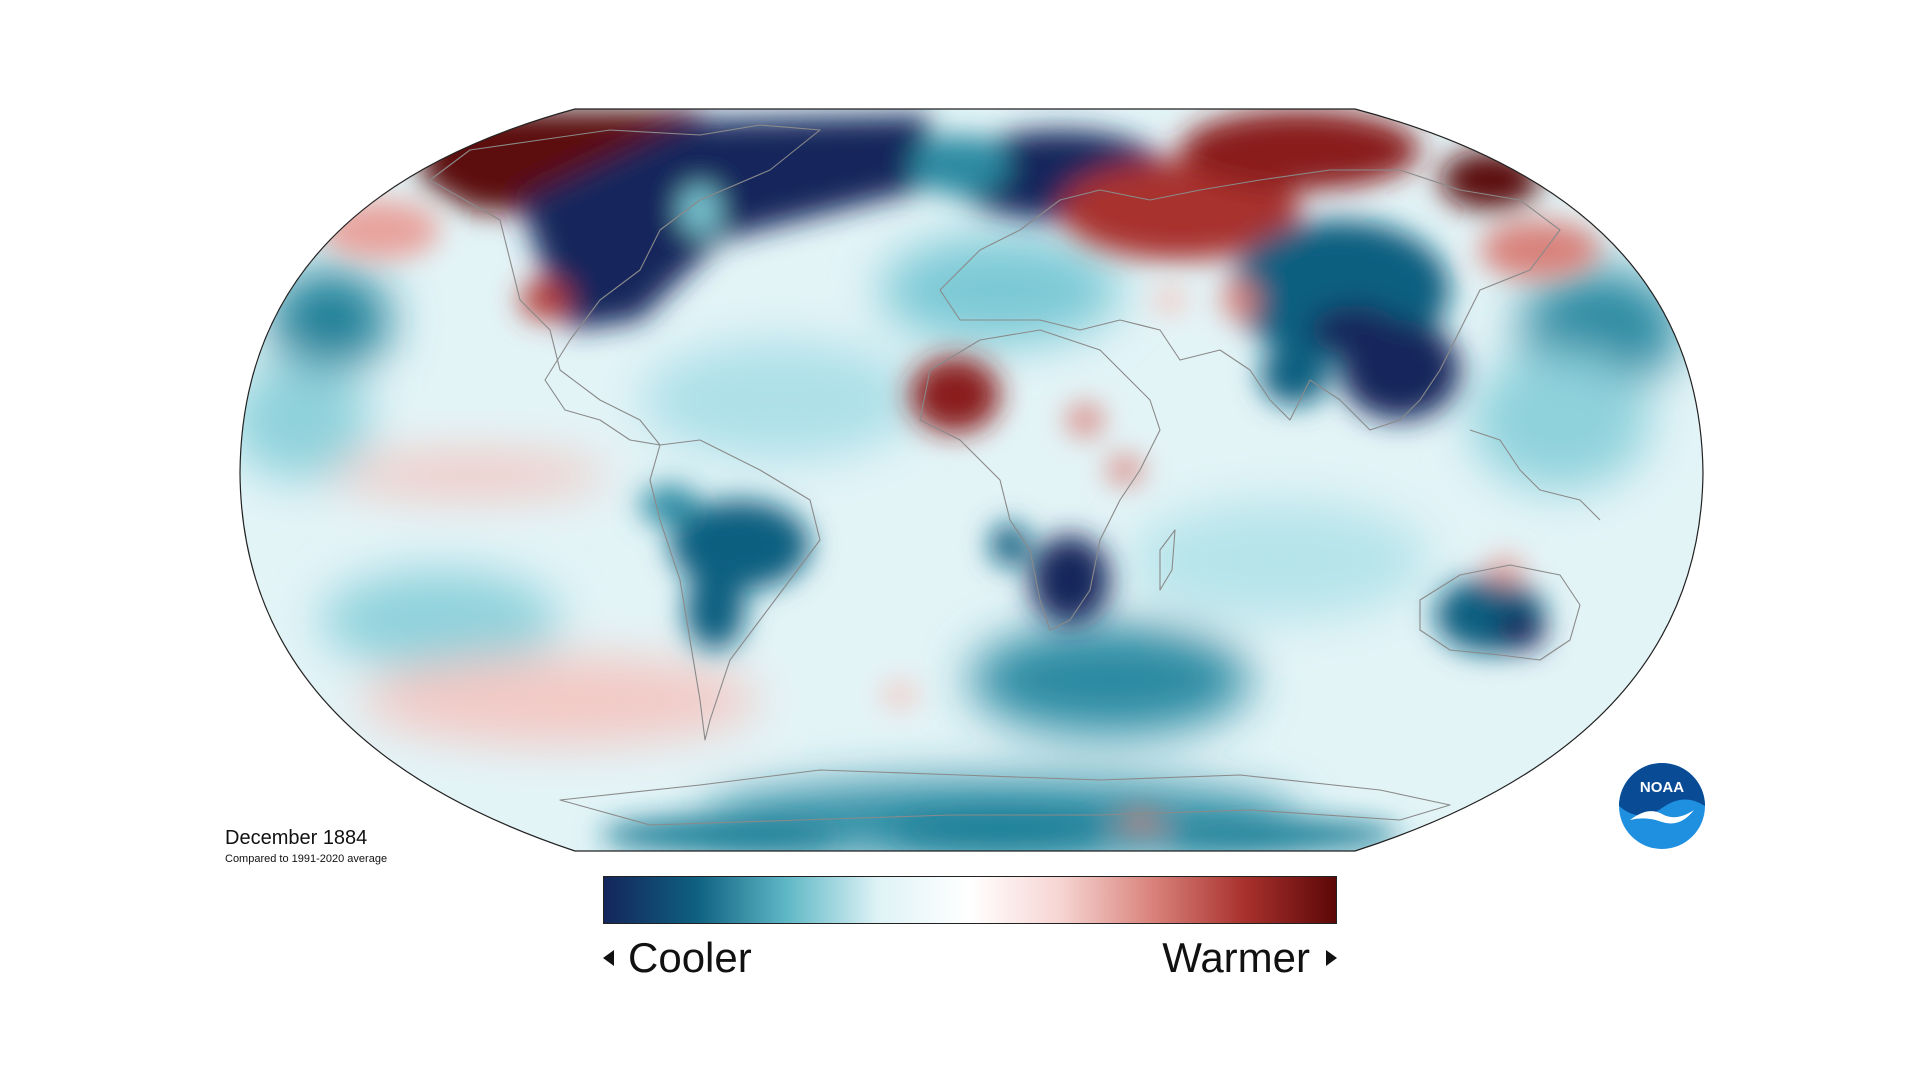  I want to click on noaa-logo-icon: NOAA, so click(1662, 806).